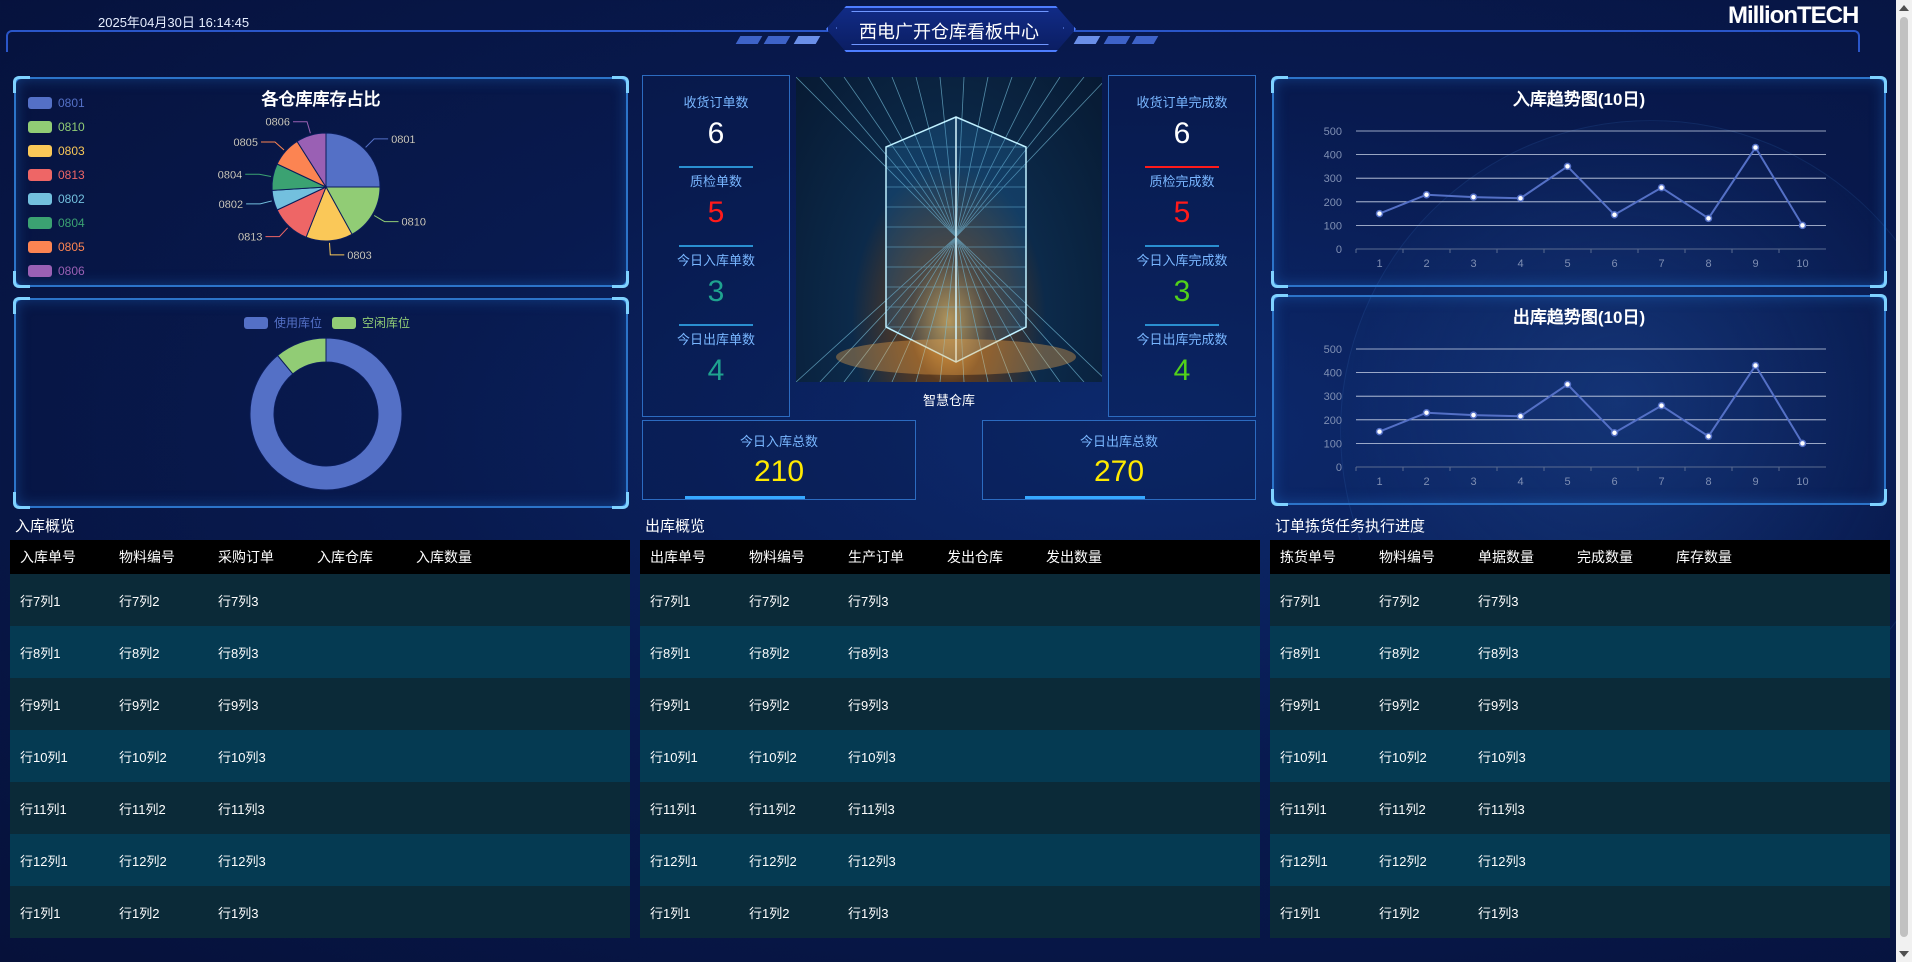  Describe the element at coordinates (345, 557) in the screenshot. I see `column-header: 入库仓库` at that location.